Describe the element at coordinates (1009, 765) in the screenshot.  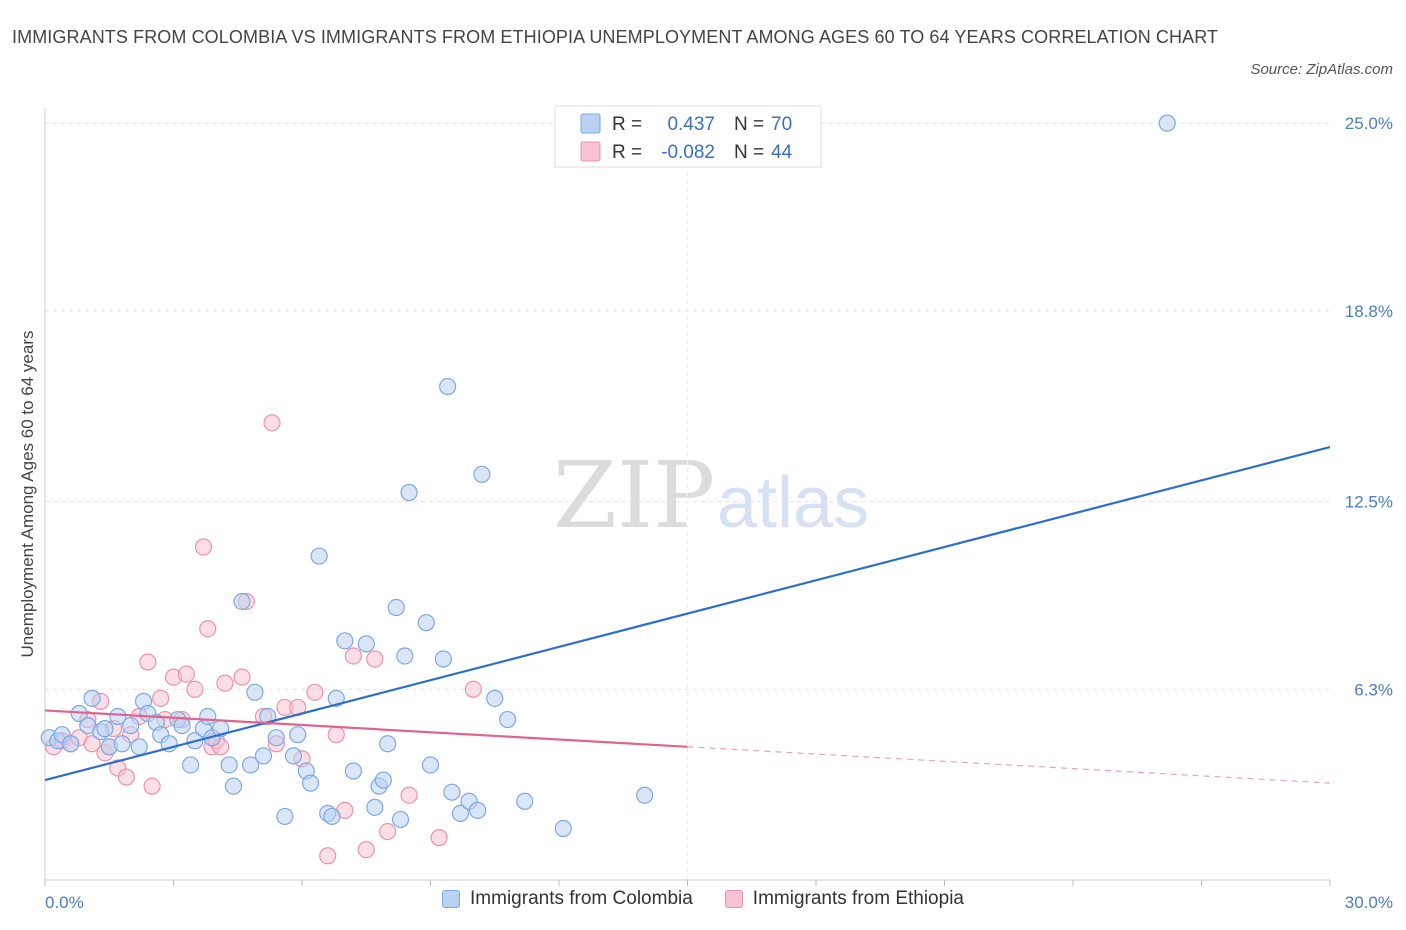
I see `ethiopia-trend-extension` at that location.